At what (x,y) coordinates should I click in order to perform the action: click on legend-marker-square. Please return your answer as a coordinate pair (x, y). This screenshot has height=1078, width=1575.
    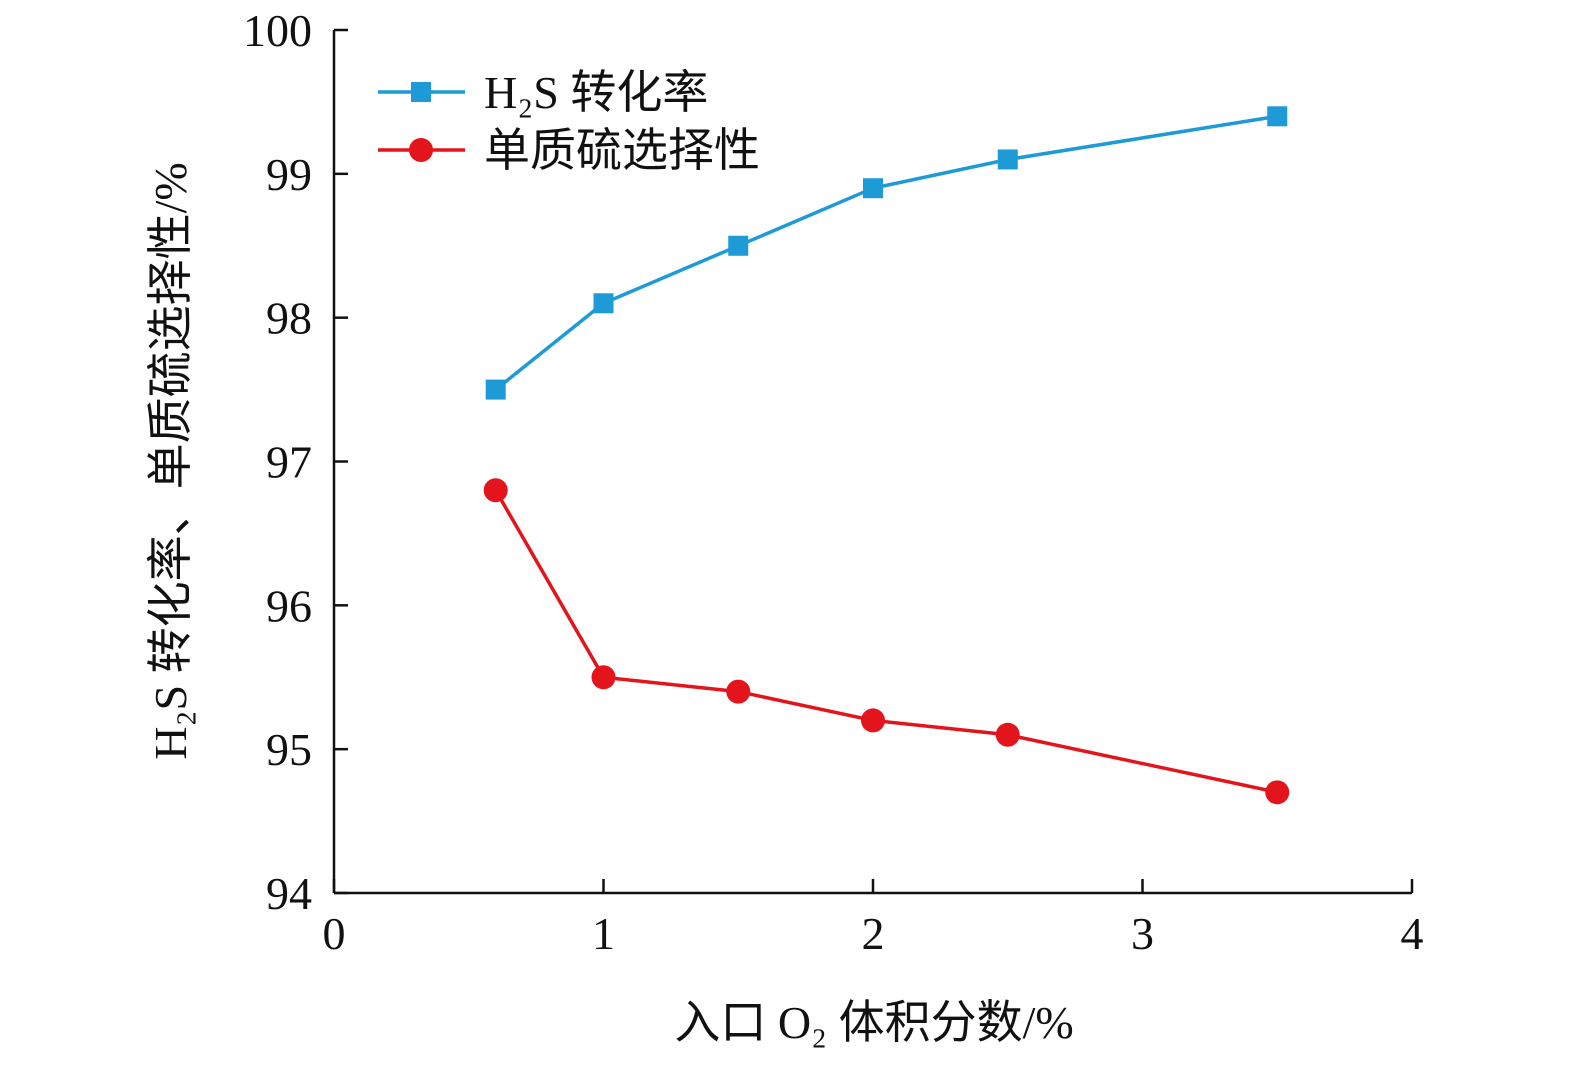
    Looking at the image, I should click on (421, 92).